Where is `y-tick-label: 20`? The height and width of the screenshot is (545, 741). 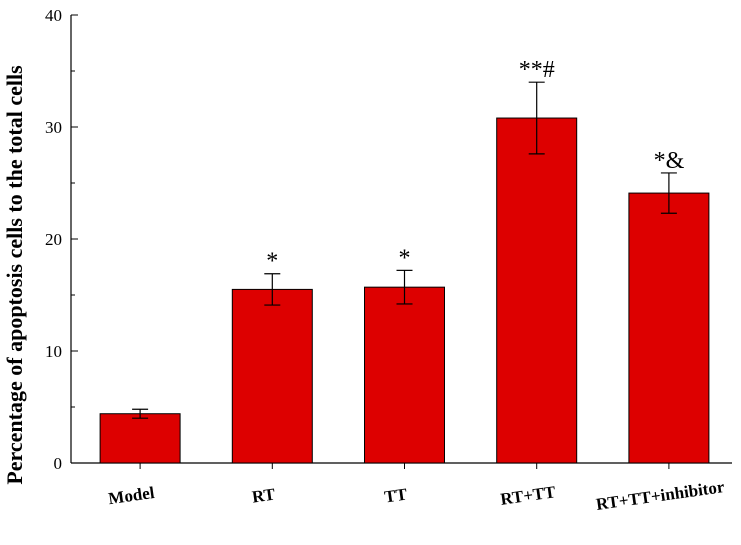
y-tick-label: 20 is located at coordinates (53, 239).